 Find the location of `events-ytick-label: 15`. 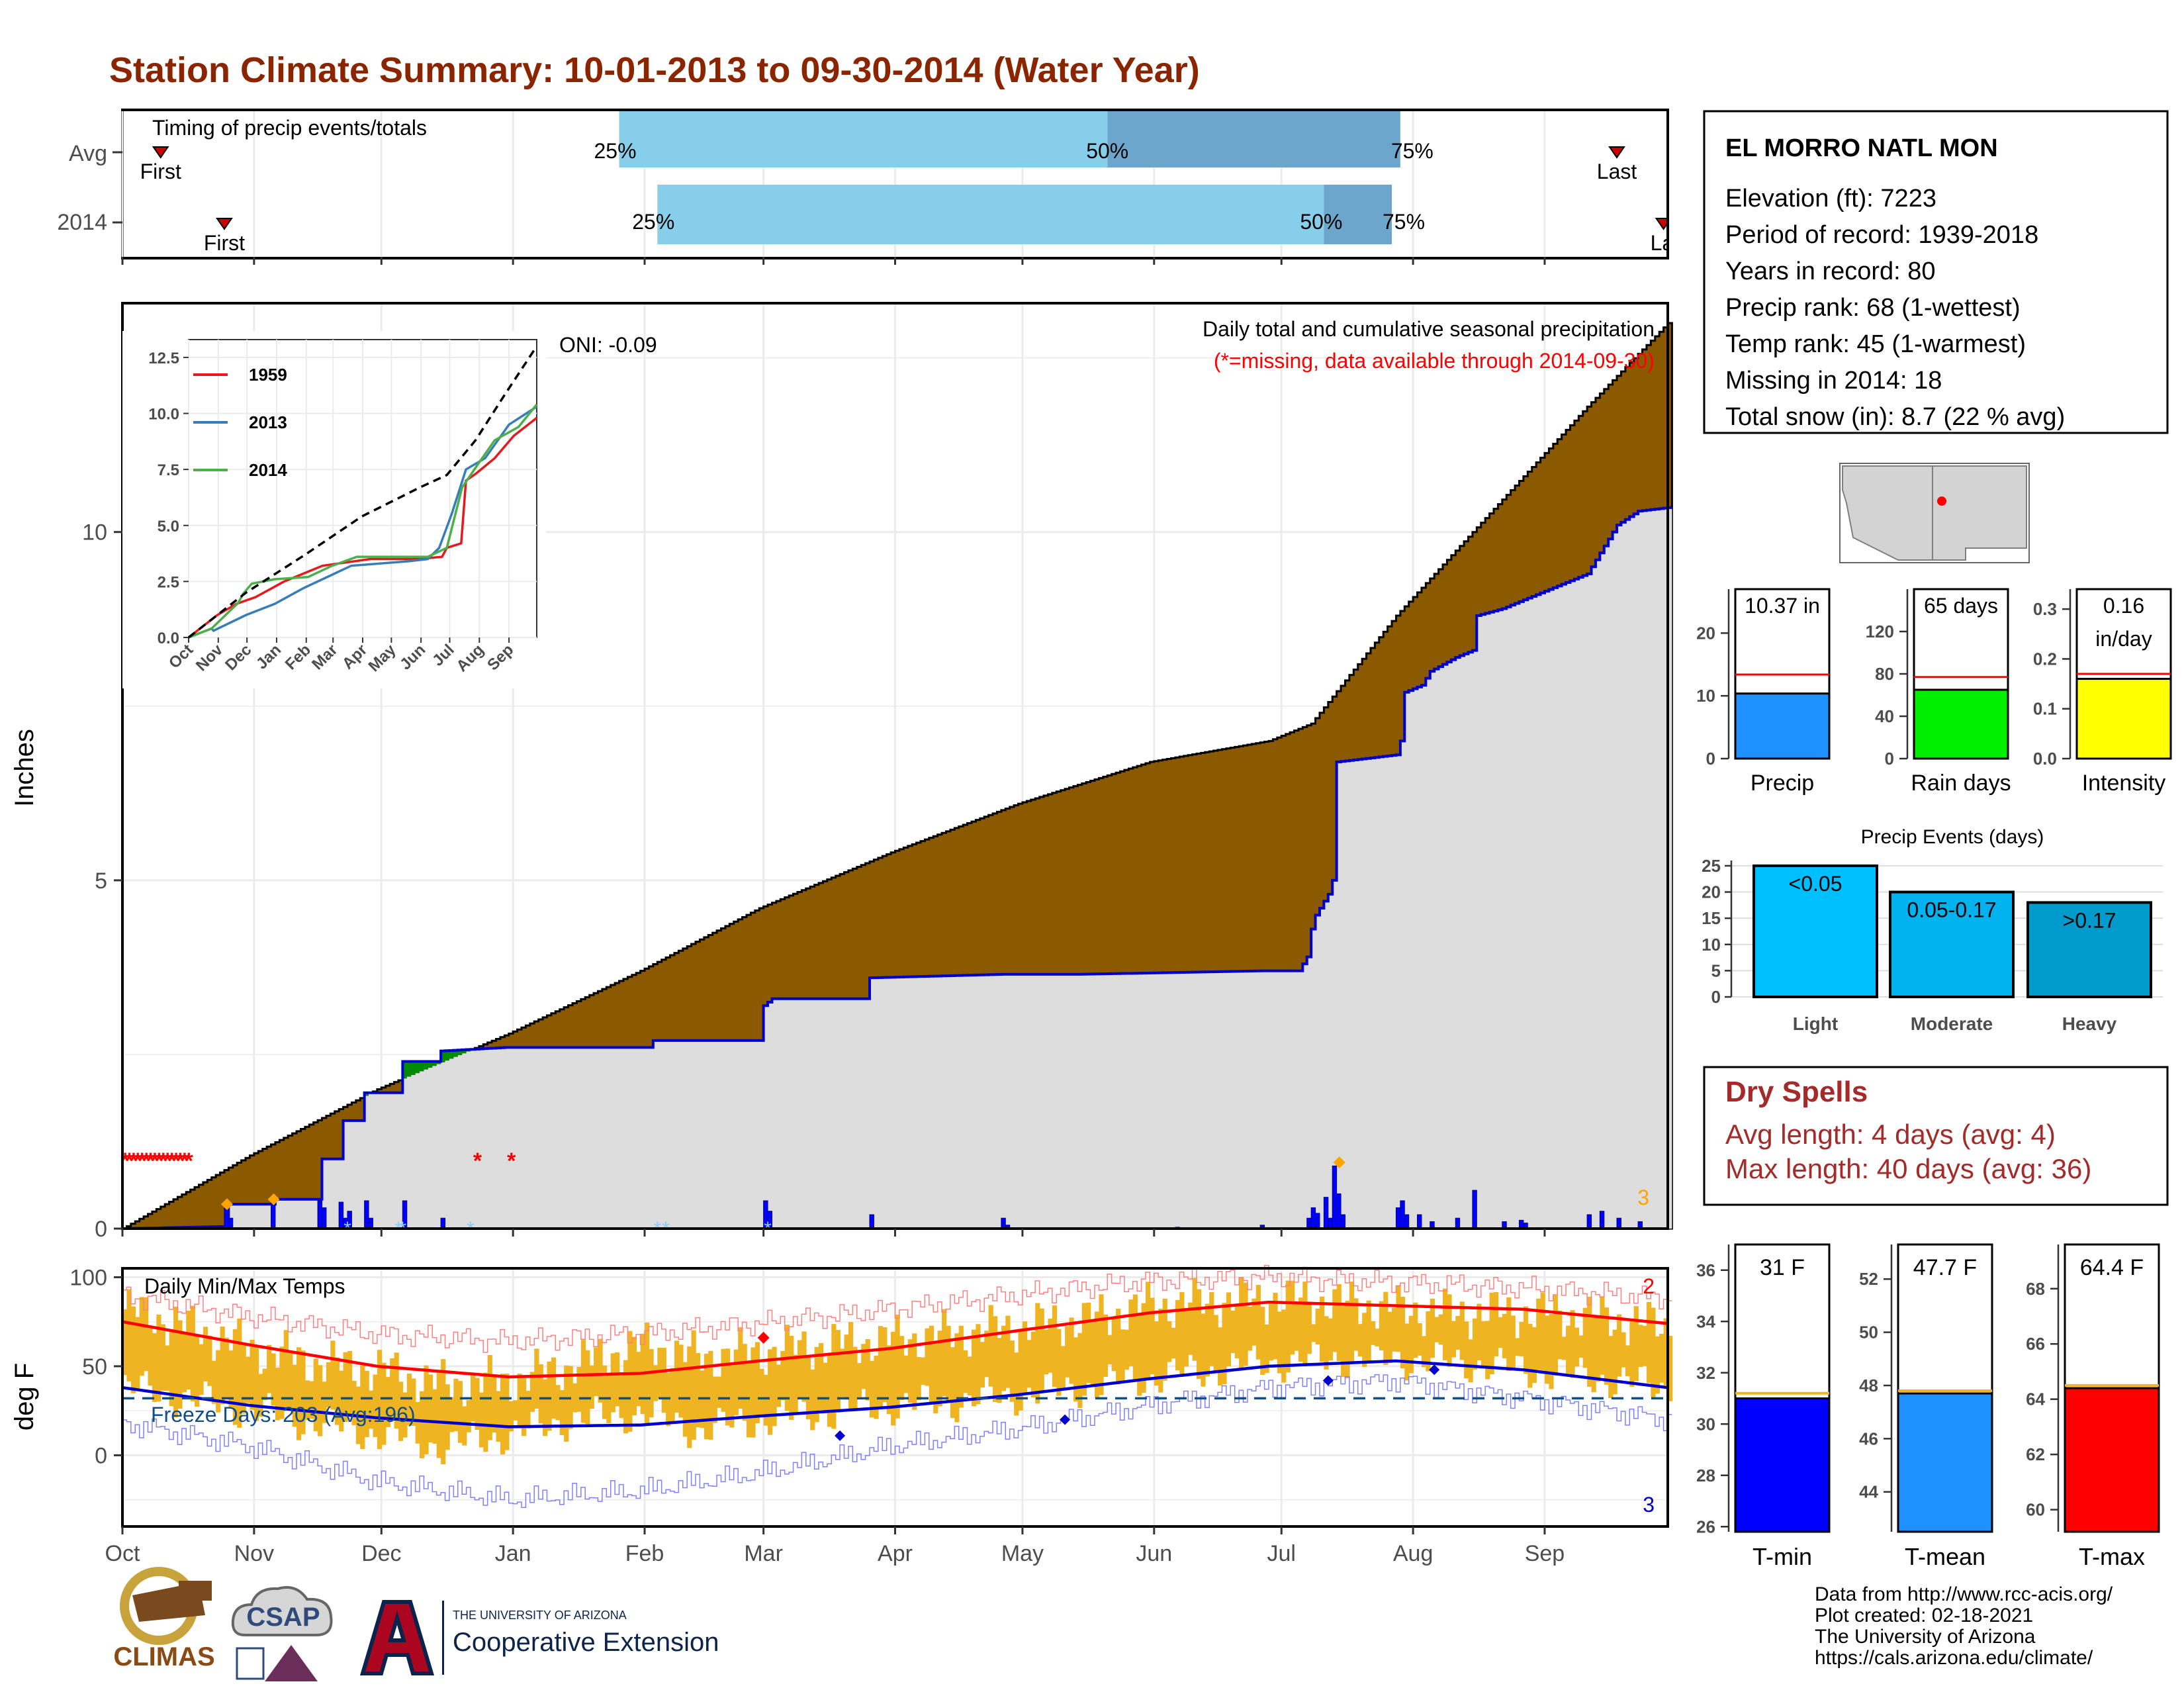

events-ytick-label: 15 is located at coordinates (1712, 918).